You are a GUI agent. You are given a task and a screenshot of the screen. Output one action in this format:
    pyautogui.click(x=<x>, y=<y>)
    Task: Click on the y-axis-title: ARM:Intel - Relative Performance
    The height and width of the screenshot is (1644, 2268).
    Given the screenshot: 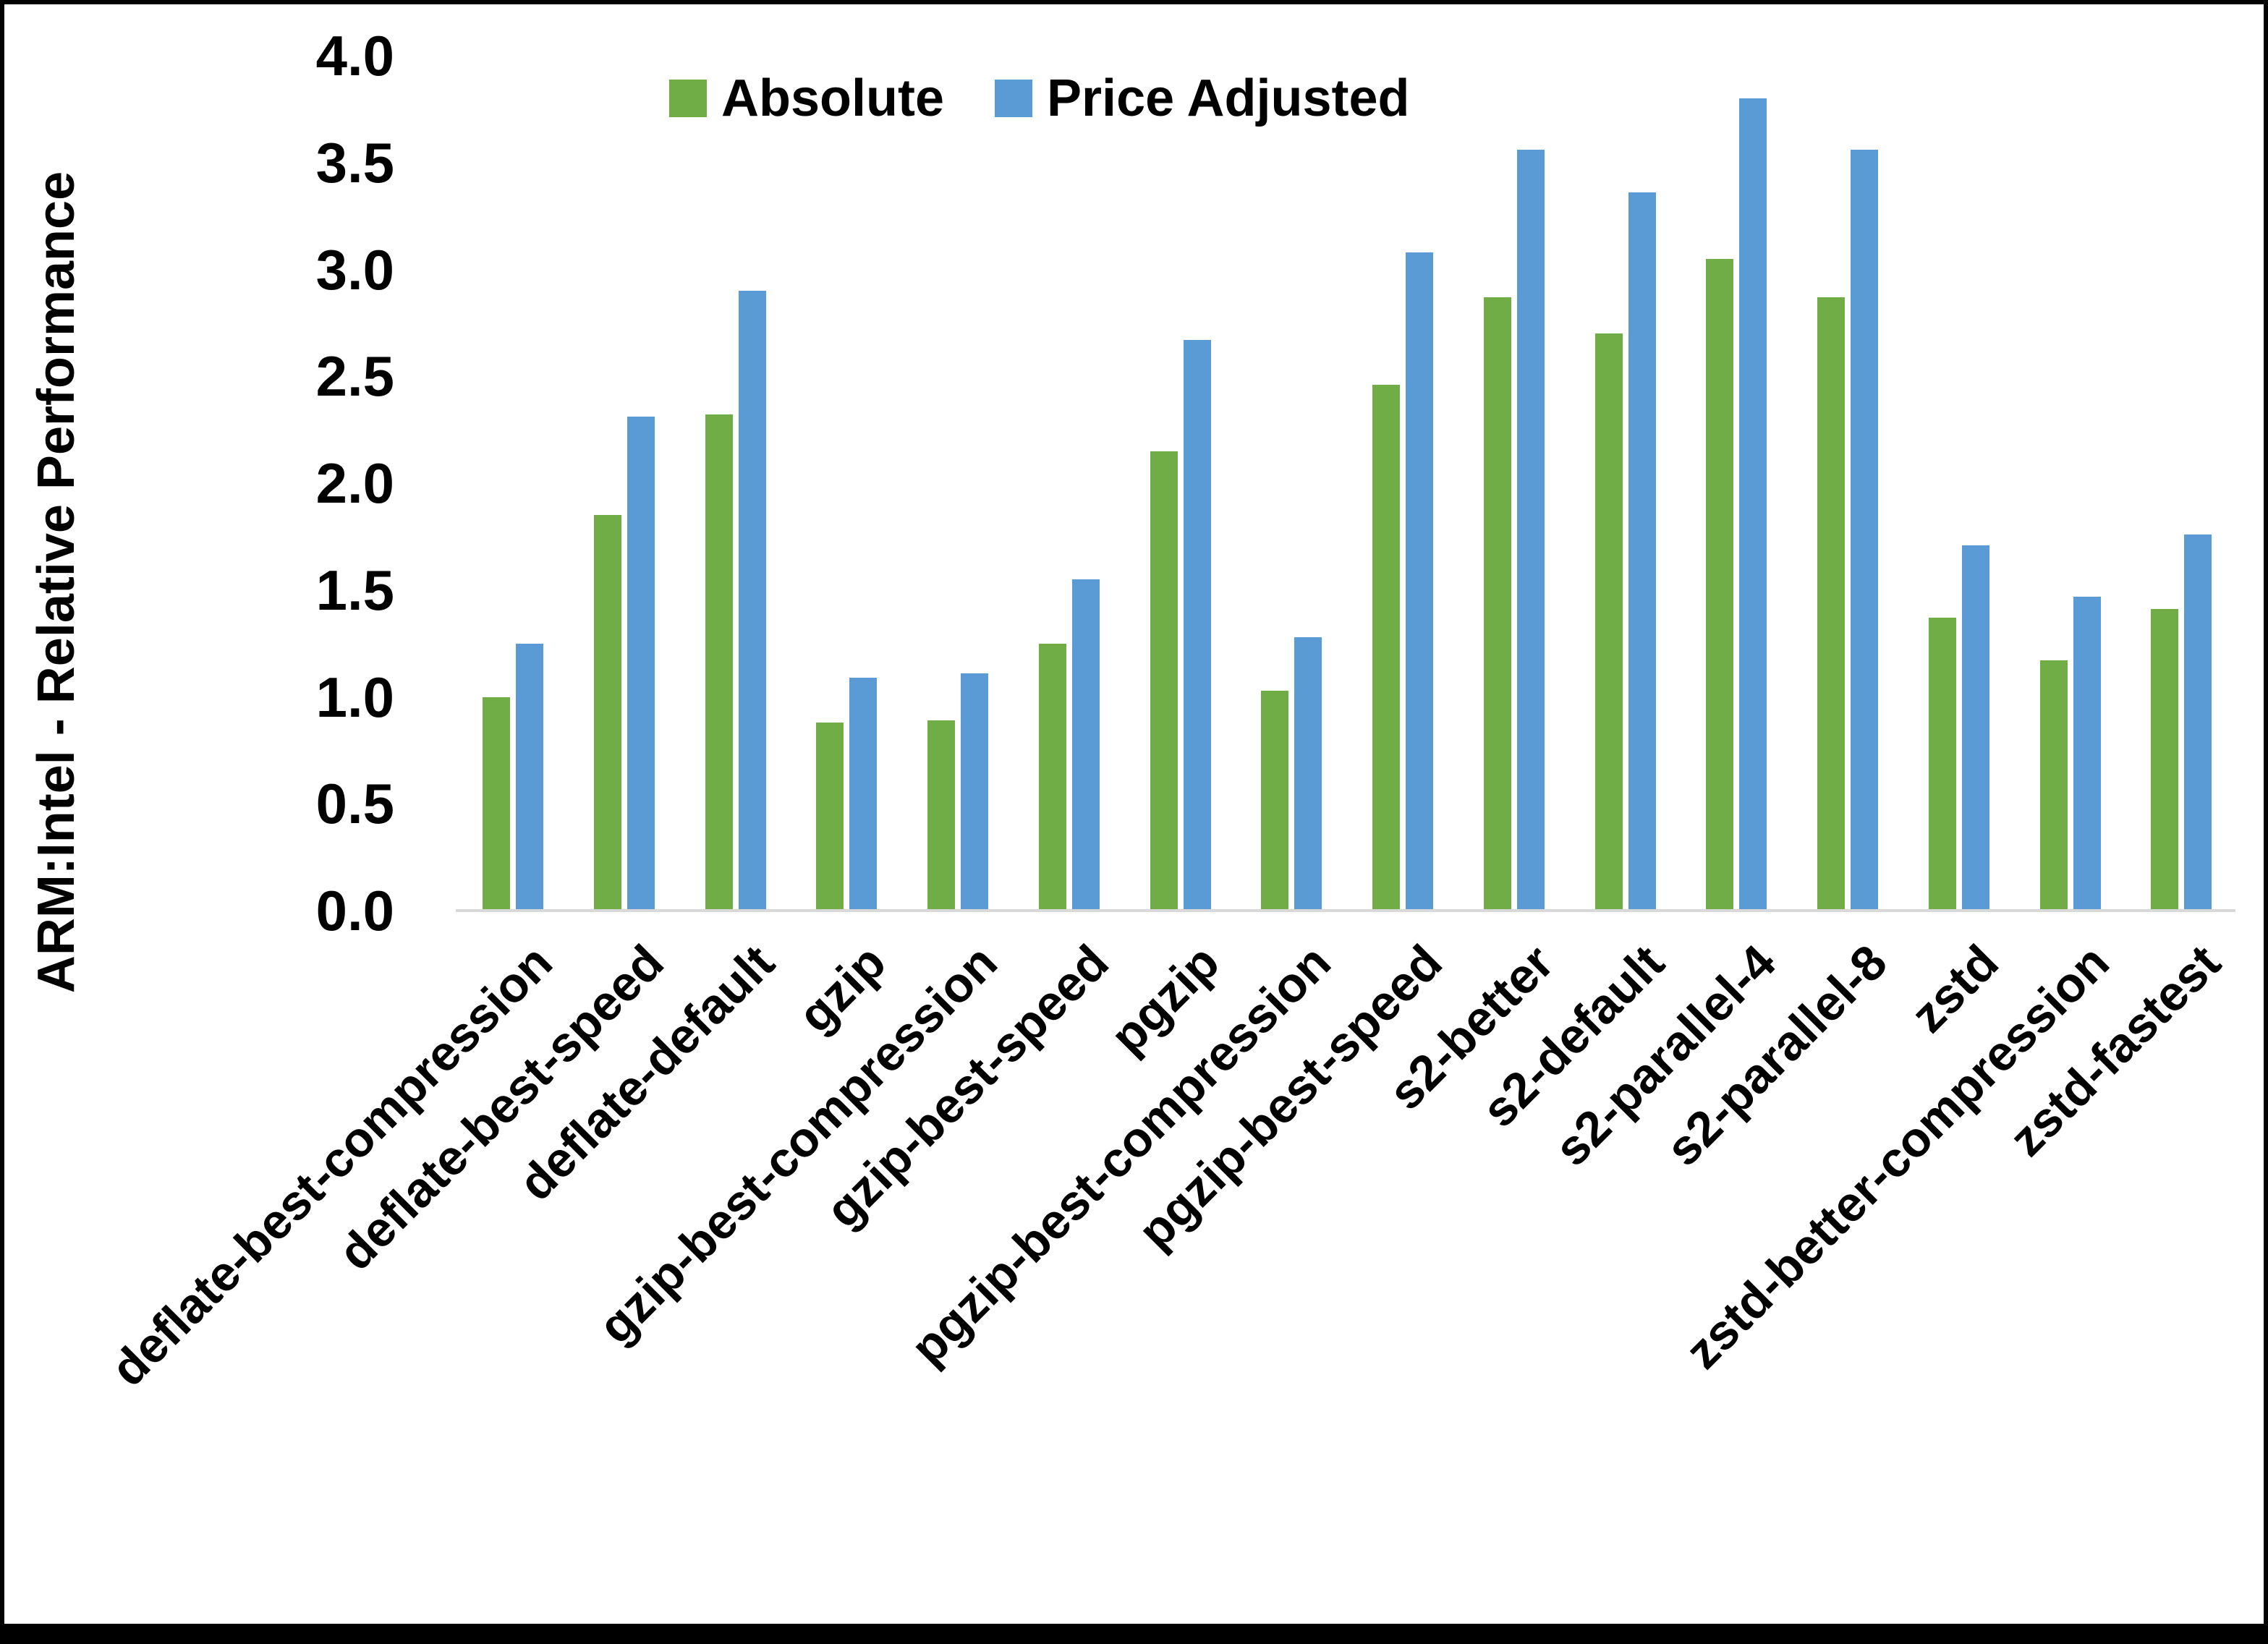 What is the action you would take?
    pyautogui.click(x=56, y=582)
    